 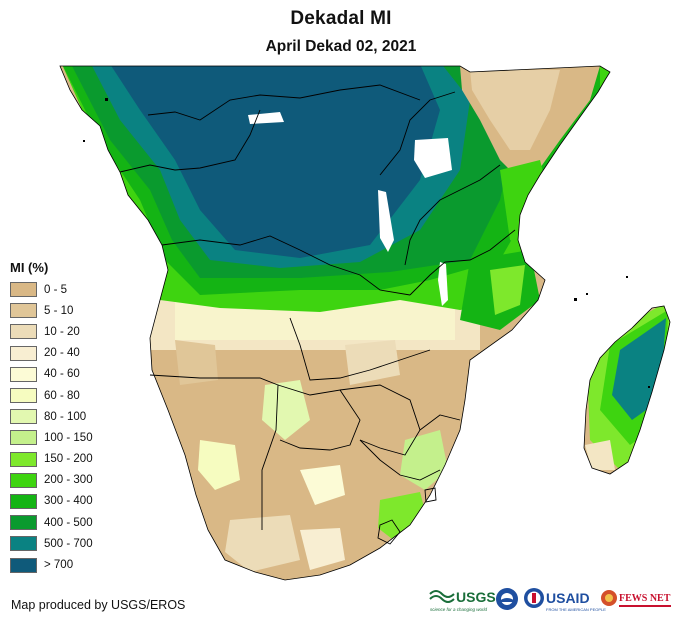 I want to click on legend-item: 0 - 5, so click(x=51, y=289).